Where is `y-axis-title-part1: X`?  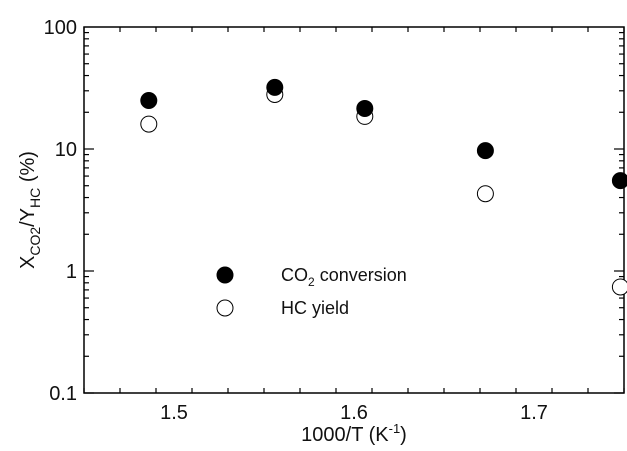 y-axis-title-part1: X is located at coordinates (28, 262).